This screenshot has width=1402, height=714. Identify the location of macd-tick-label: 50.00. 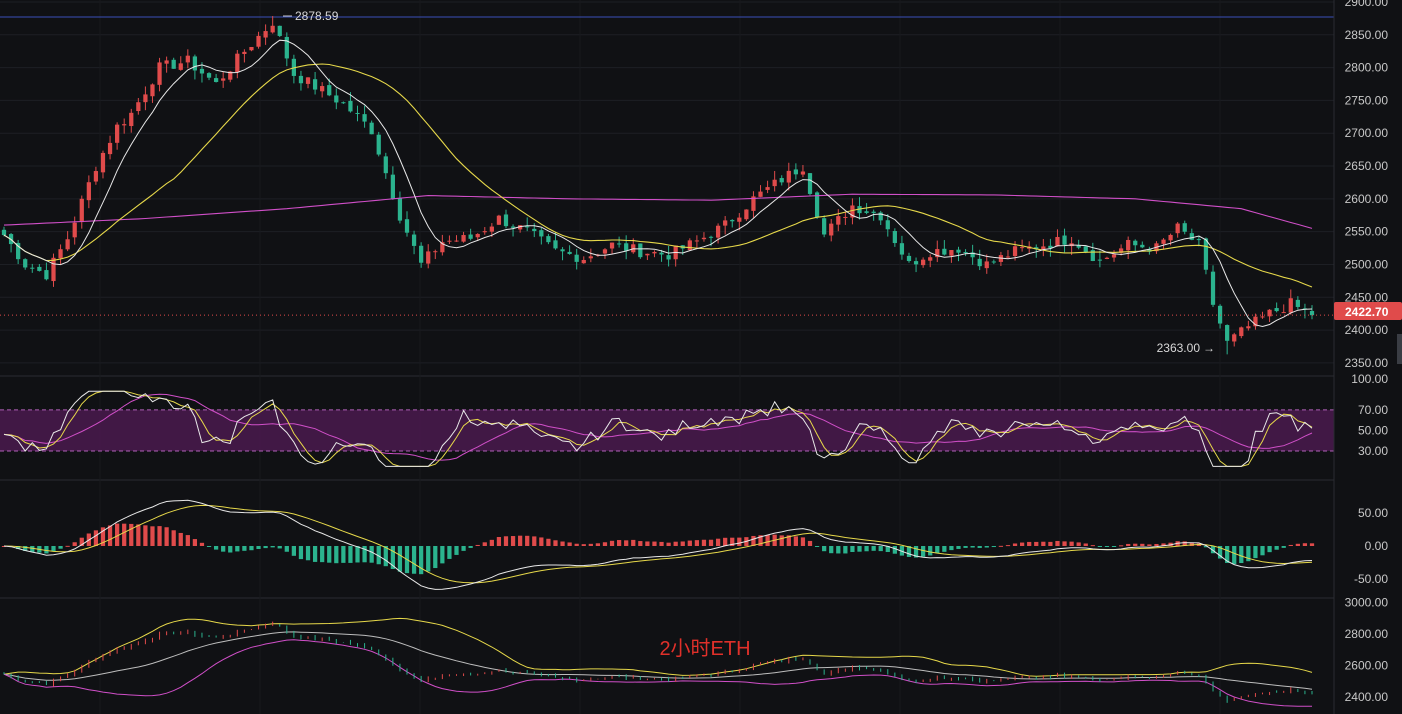
(1373, 513).